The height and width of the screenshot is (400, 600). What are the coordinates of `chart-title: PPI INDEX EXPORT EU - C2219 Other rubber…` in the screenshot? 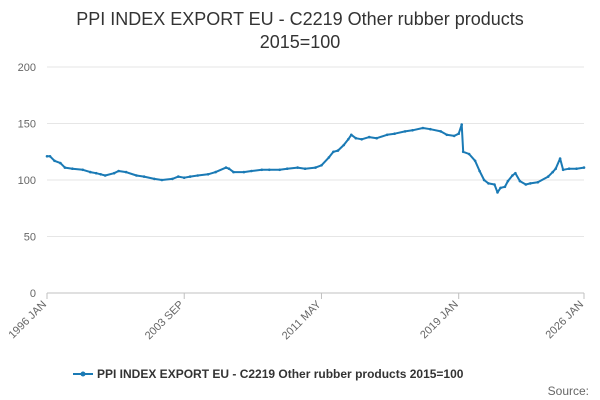 It's located at (300, 19).